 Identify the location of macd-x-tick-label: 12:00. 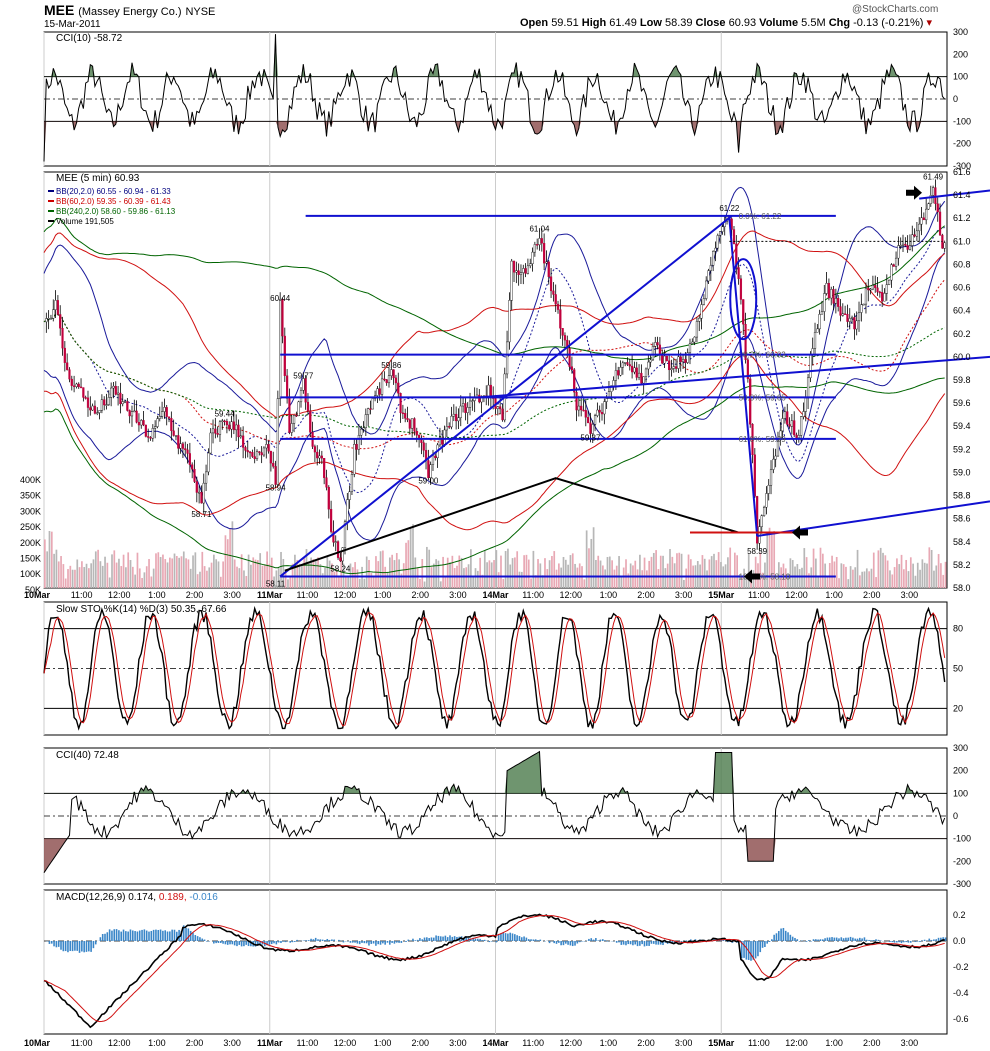
(345, 1043).